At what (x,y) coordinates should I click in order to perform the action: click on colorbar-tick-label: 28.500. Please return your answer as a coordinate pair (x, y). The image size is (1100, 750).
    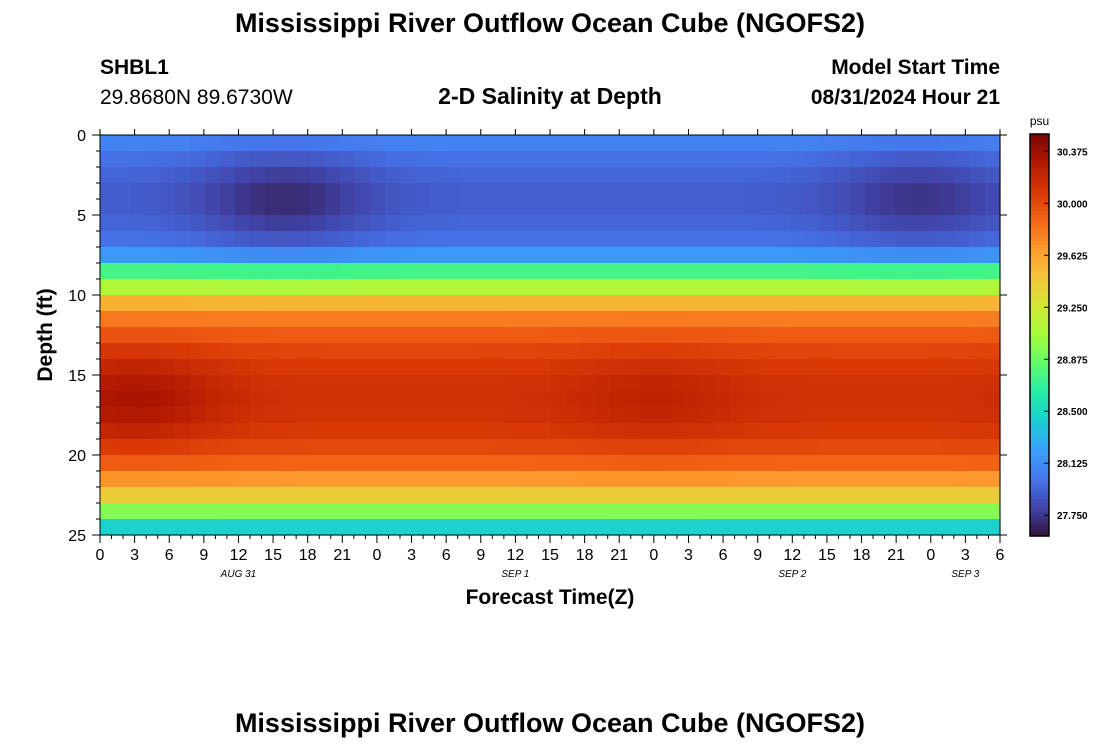
    Looking at the image, I should click on (1072, 412).